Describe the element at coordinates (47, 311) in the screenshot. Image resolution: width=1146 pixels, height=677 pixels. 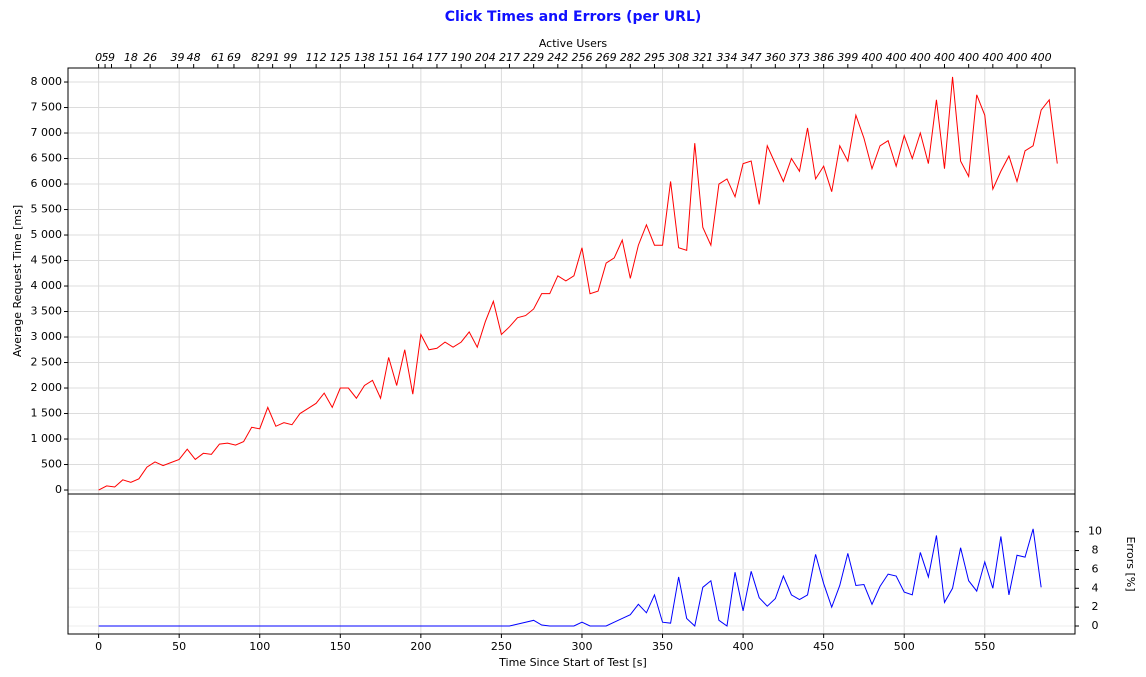
I see `y-tick-label: 3 500` at that location.